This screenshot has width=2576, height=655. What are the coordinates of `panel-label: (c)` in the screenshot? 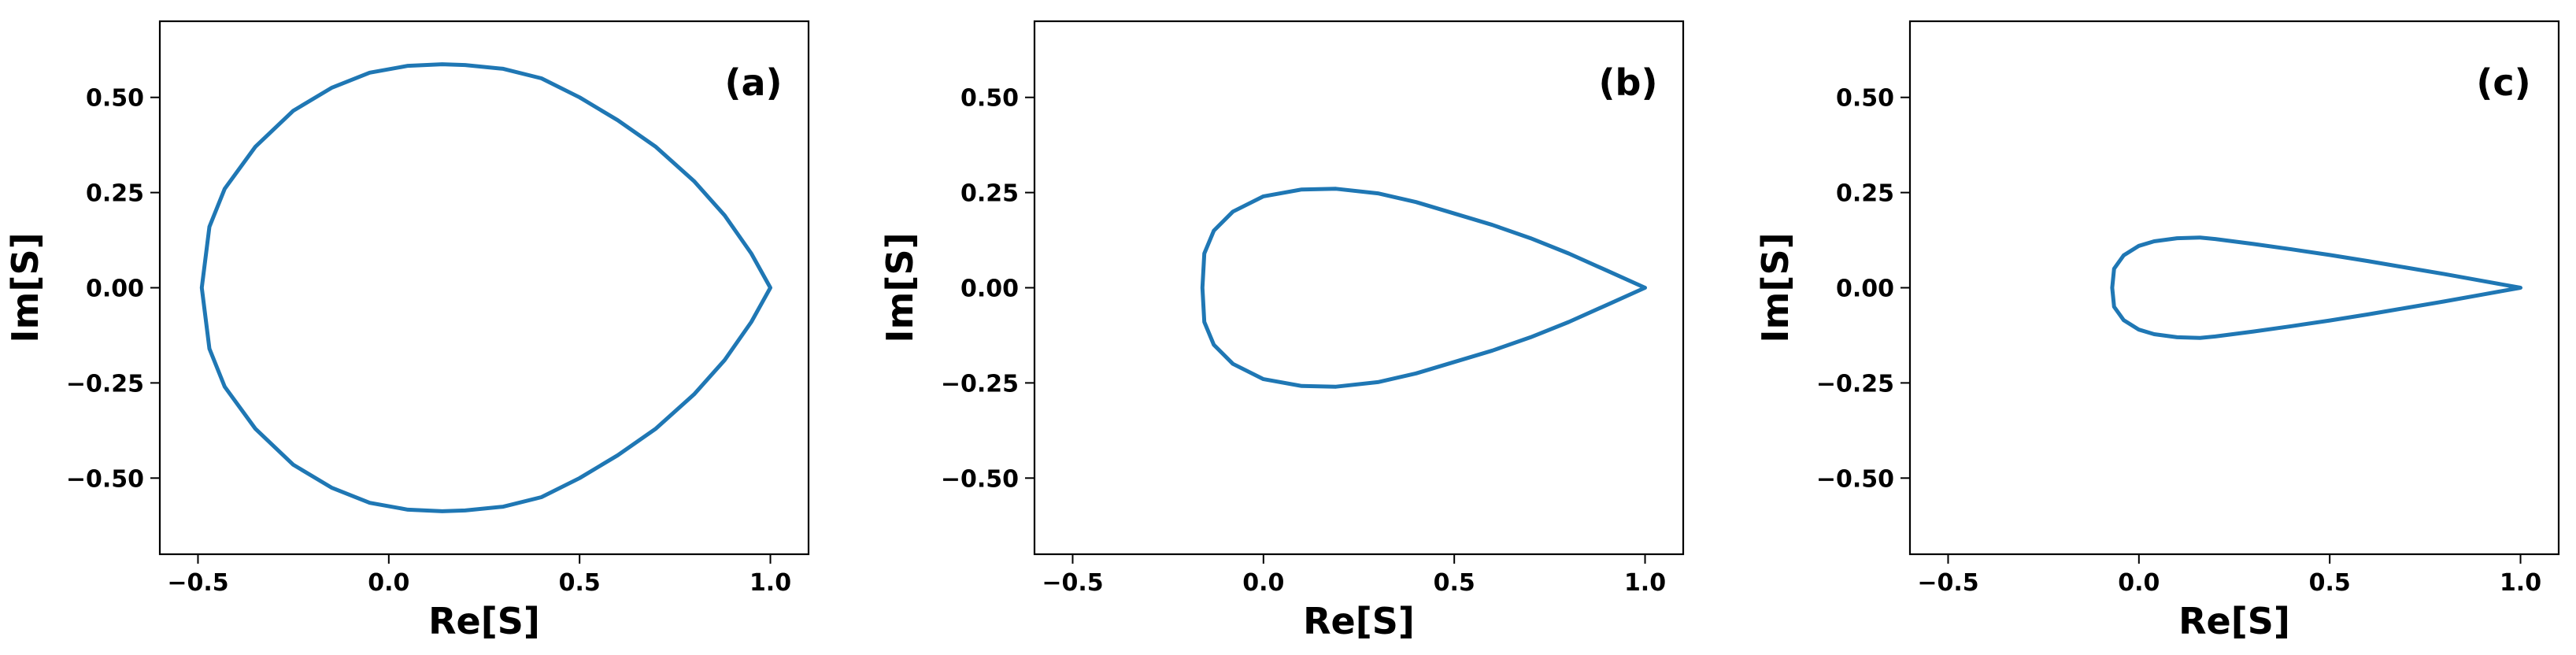 It's located at (2503, 82).